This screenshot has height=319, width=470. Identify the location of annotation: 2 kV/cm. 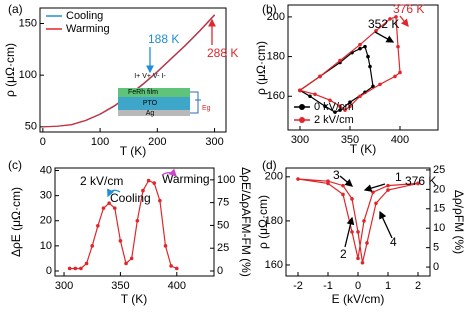
(101, 181).